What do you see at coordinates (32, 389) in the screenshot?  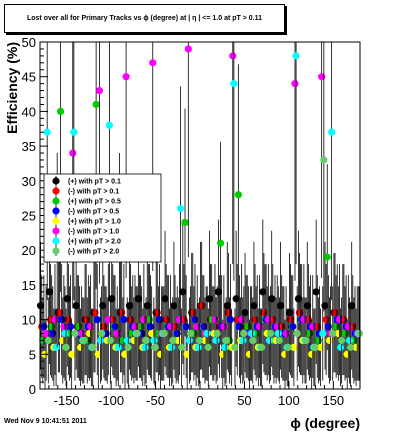 I see `y-tick-label: 0` at bounding box center [32, 389].